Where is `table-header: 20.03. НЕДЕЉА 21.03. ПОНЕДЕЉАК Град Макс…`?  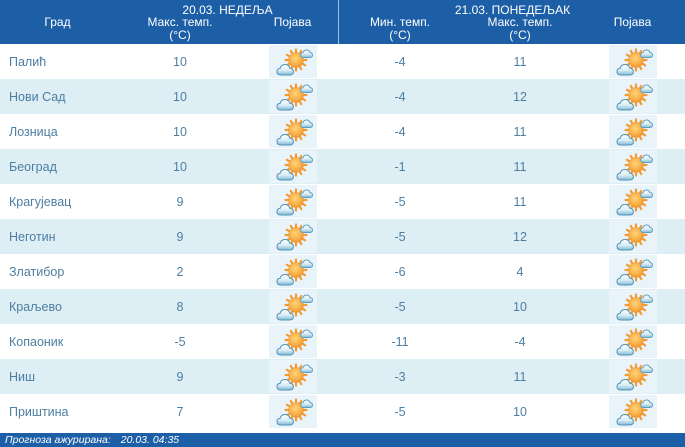 table-header: 20.03. НЕДЕЉА 21.03. ПОНЕДЕЉАК Град Макс… is located at coordinates (342, 22).